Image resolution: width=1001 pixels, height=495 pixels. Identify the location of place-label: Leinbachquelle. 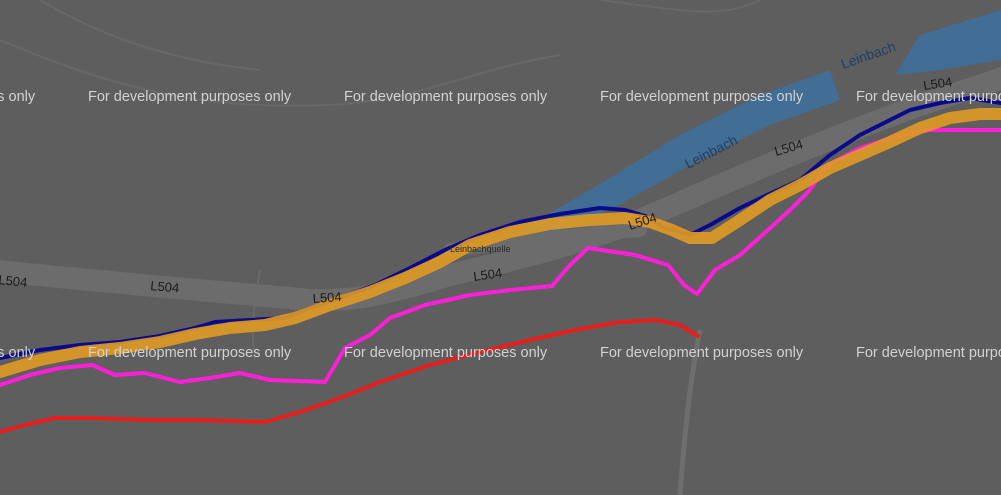
(480, 249).